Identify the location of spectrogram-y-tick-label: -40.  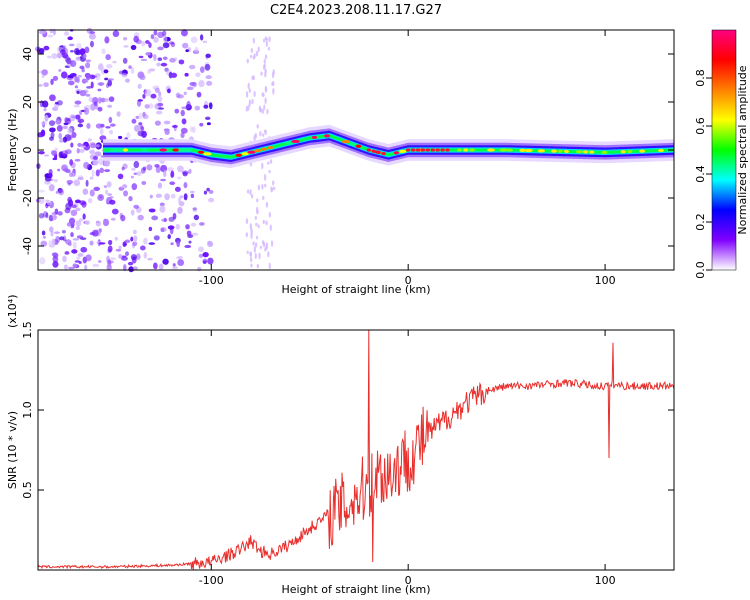
(27, 246).